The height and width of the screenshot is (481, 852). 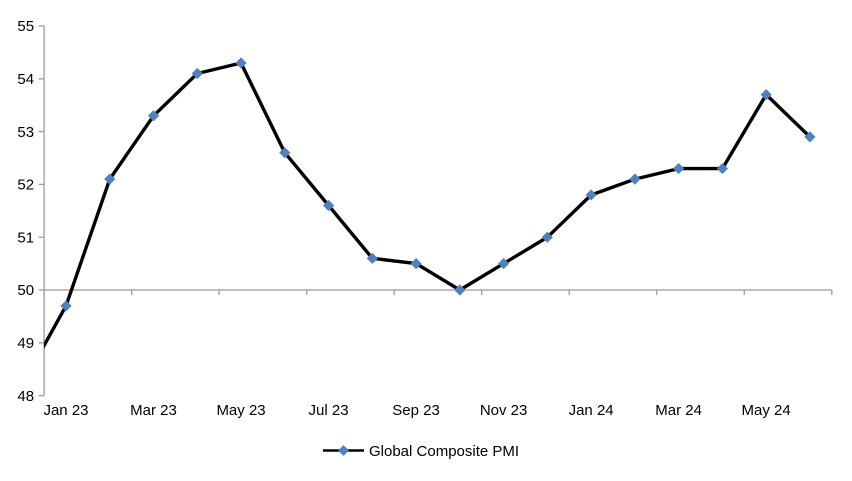 I want to click on x-axis-tick-label: May 24, so click(x=766, y=410).